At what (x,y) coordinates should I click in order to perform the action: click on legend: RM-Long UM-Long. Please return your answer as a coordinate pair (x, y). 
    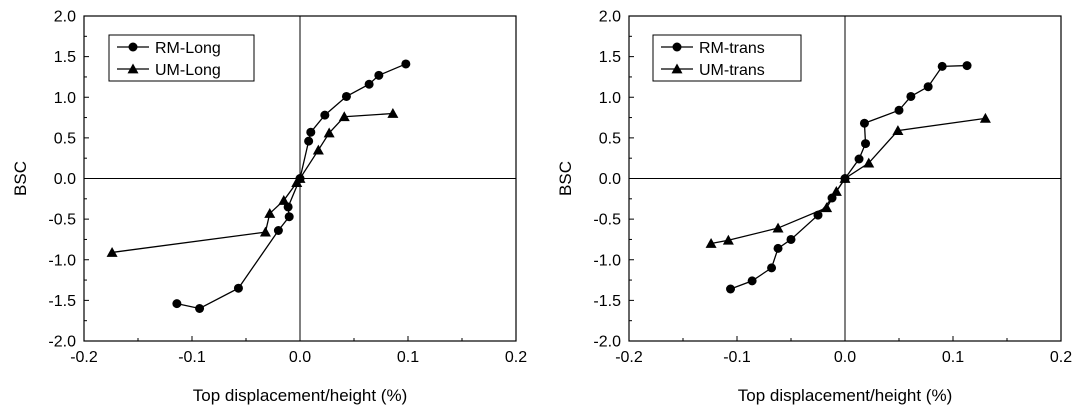
    Looking at the image, I should click on (181, 58).